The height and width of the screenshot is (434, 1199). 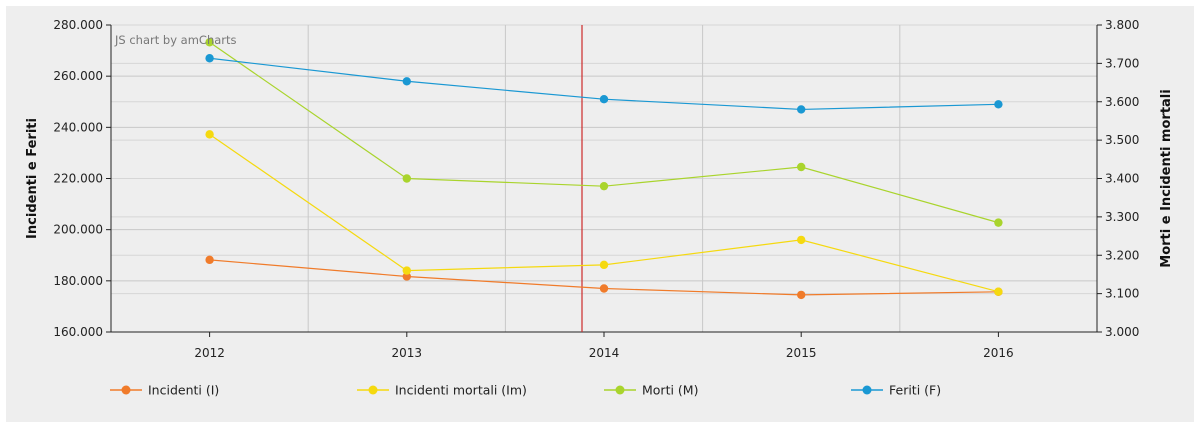 What do you see at coordinates (670, 390) in the screenshot?
I see `legend-label: Morti (M)` at bounding box center [670, 390].